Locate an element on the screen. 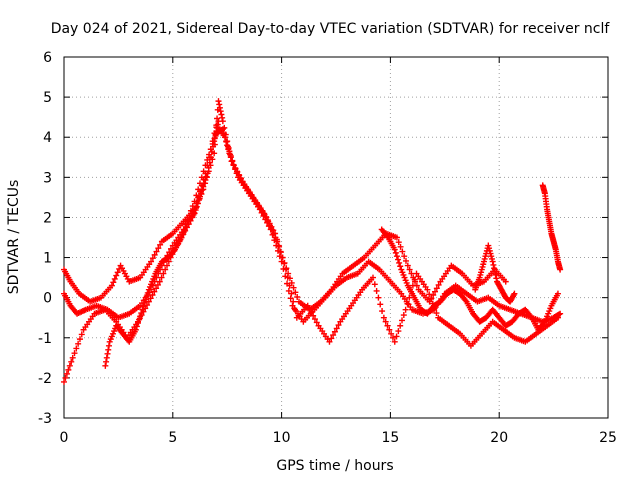  x-tick-label: 20 is located at coordinates (499, 438).